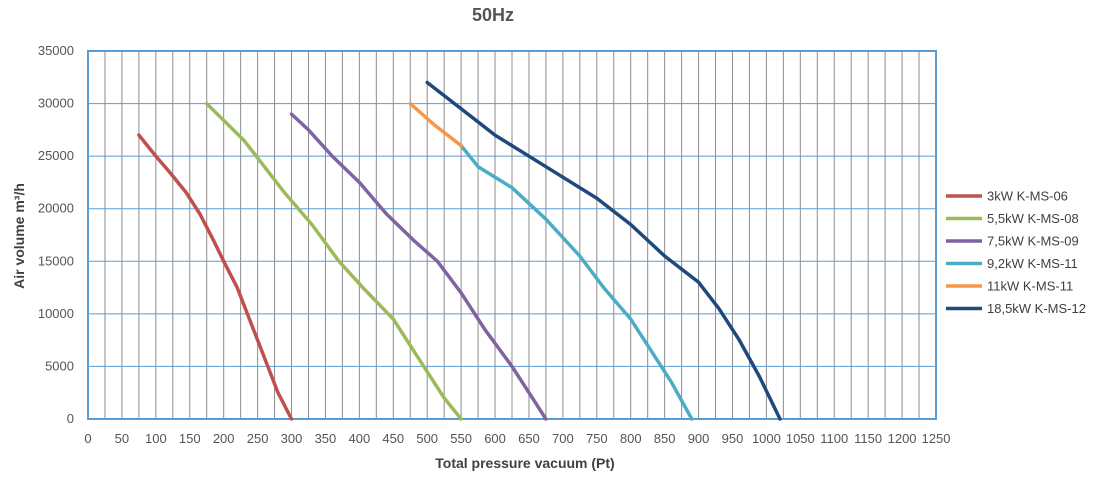 This screenshot has height=477, width=1099. I want to click on x-tick-label: 1150, so click(868, 438).